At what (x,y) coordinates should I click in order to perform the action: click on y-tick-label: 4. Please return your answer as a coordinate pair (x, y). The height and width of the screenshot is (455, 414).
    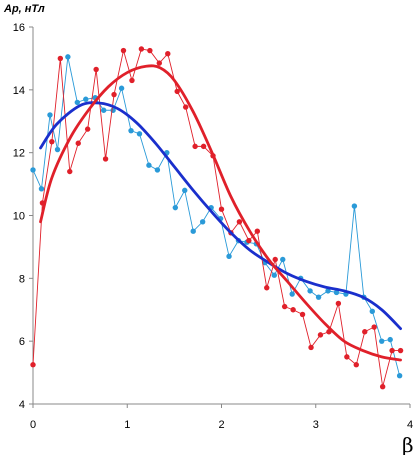
    Looking at the image, I should click on (22, 405).